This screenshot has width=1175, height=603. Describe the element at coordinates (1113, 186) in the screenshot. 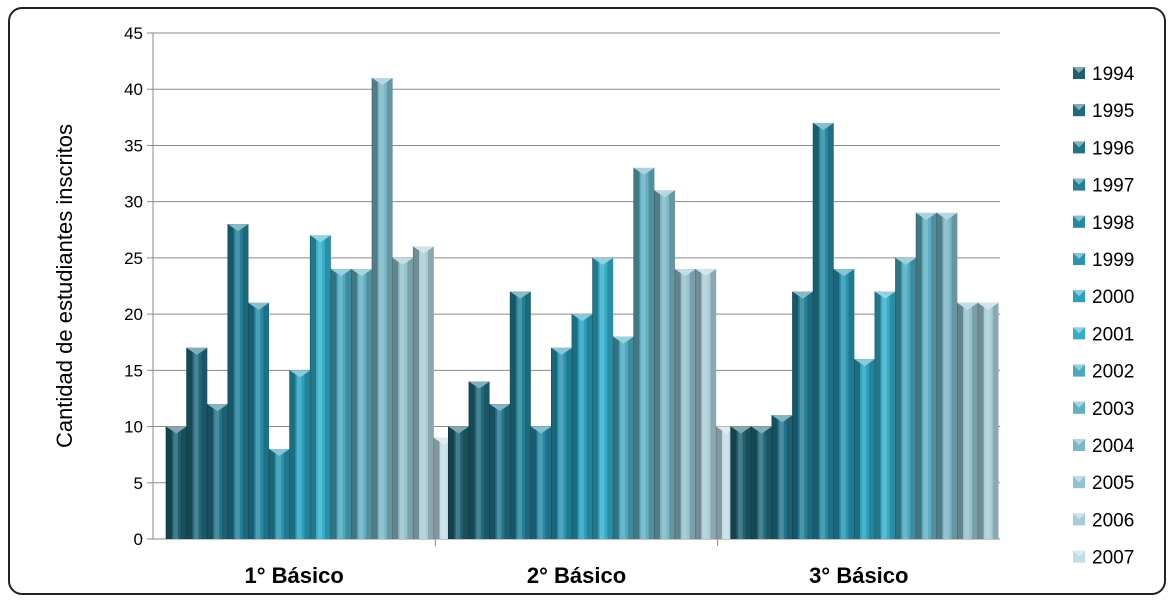

I see `legend-label: 1997` at that location.